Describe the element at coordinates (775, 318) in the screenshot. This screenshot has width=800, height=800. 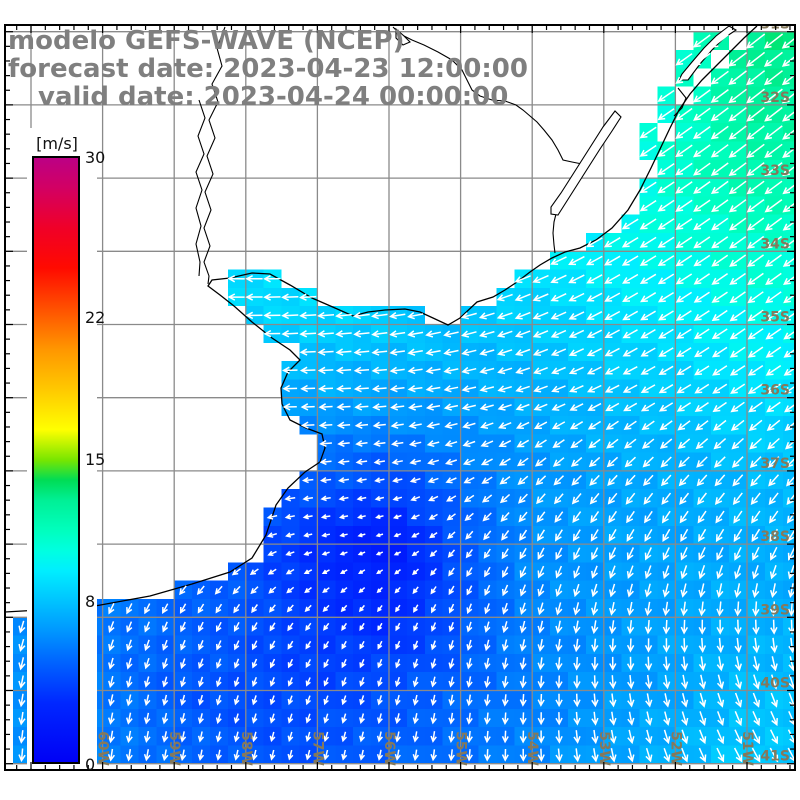
I see `lat-label: 35S` at that location.